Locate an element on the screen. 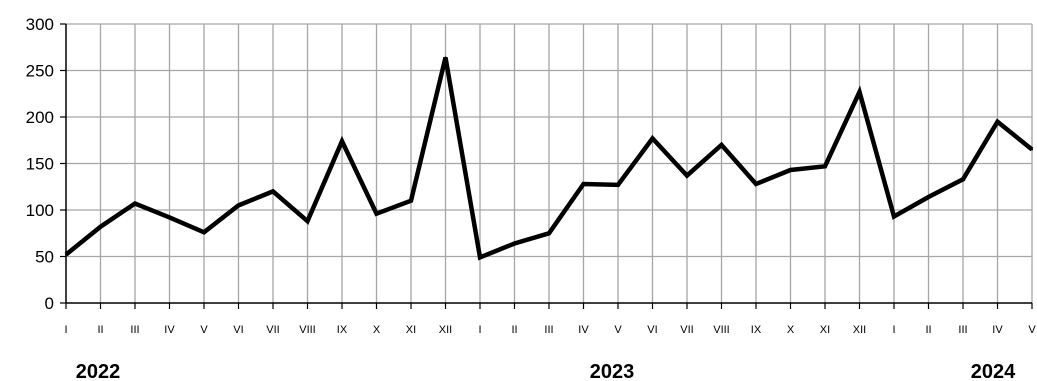 The width and height of the screenshot is (1037, 381). year-labels: 2022 2023 2024 is located at coordinates (546, 371).